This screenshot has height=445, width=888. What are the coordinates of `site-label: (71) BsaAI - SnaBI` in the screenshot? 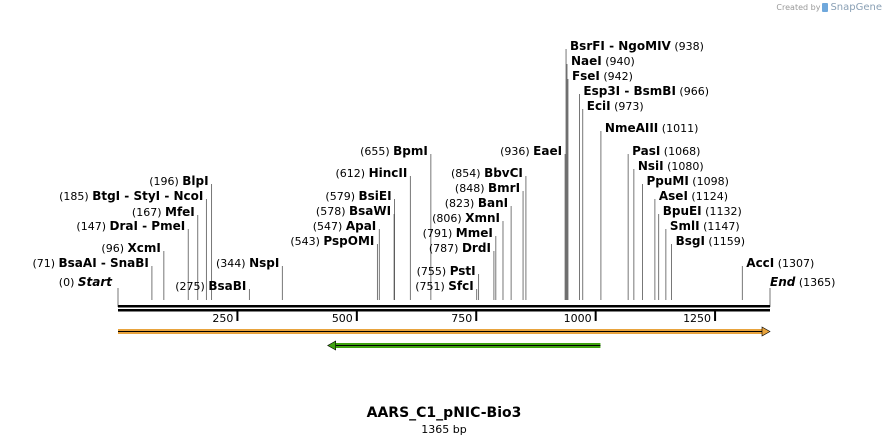 It's located at (90, 263).